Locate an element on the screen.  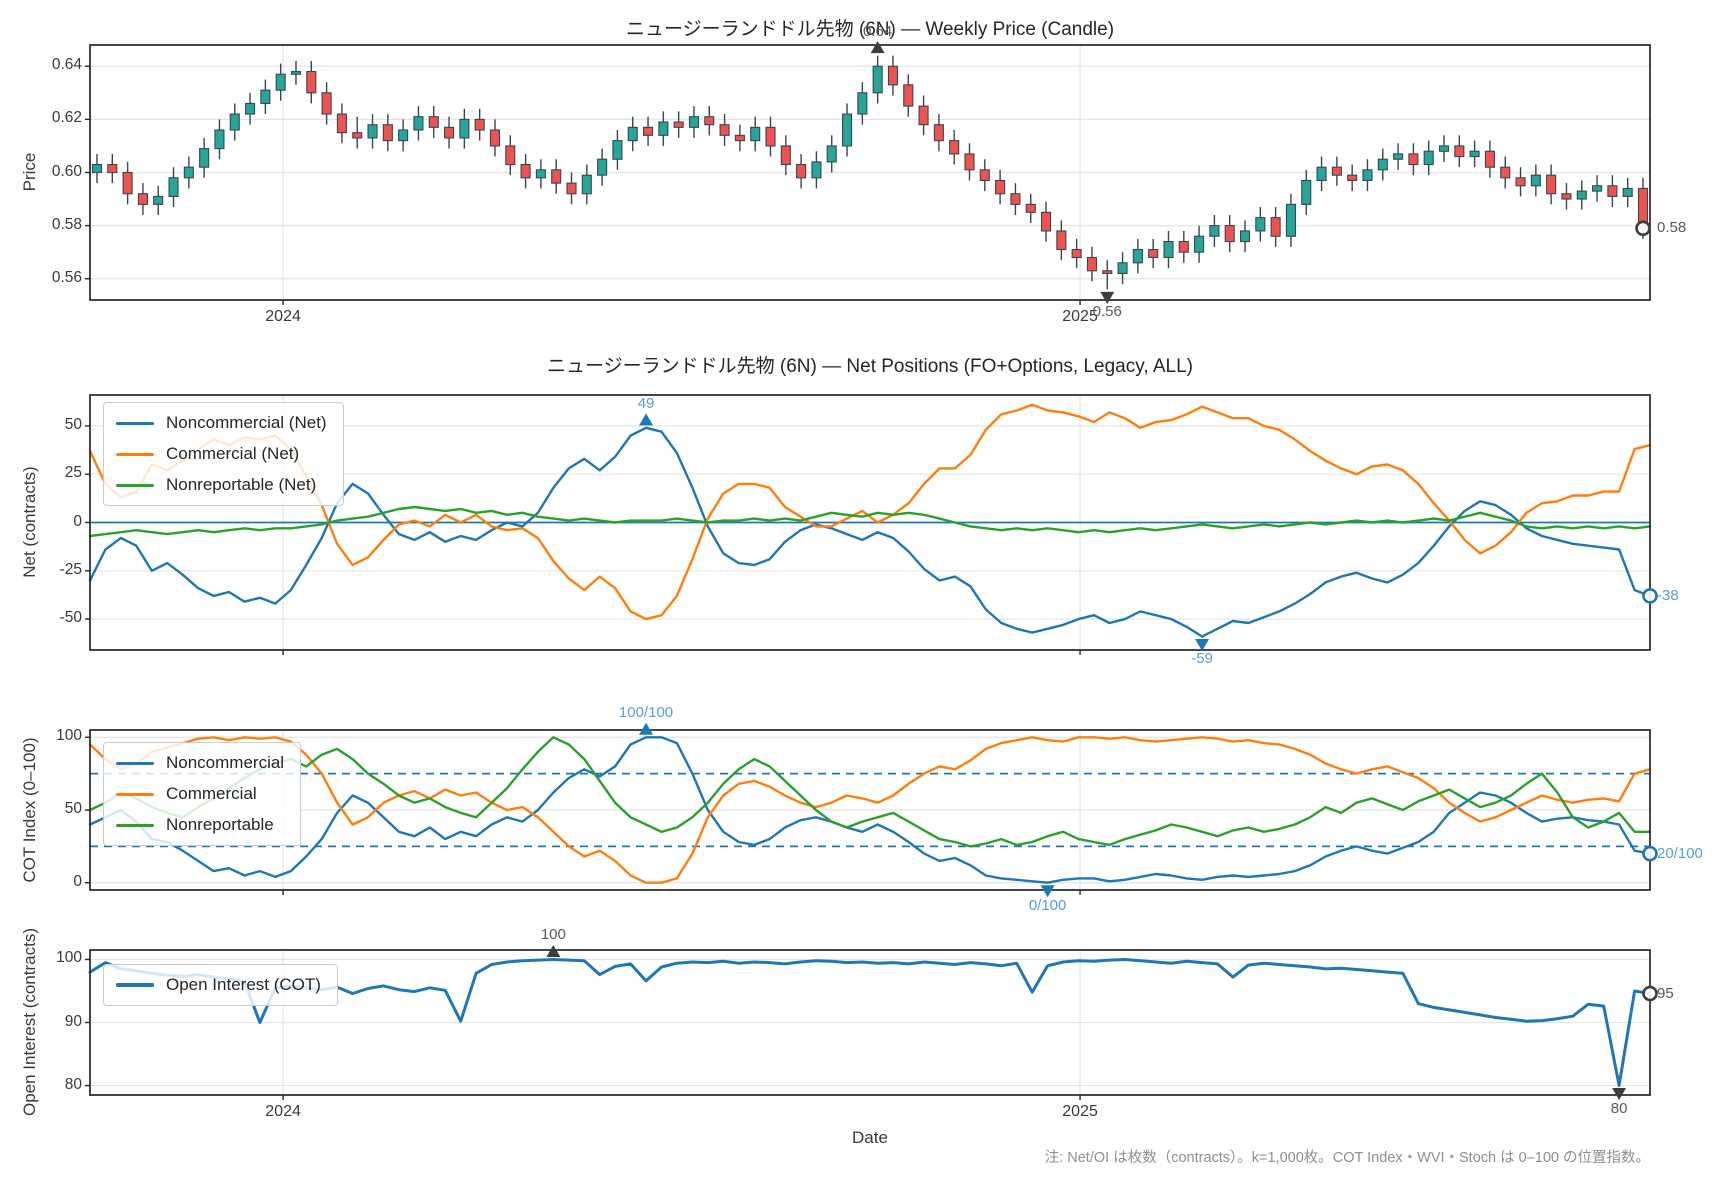
legend-label: Nonreportable is located at coordinates (220, 824).